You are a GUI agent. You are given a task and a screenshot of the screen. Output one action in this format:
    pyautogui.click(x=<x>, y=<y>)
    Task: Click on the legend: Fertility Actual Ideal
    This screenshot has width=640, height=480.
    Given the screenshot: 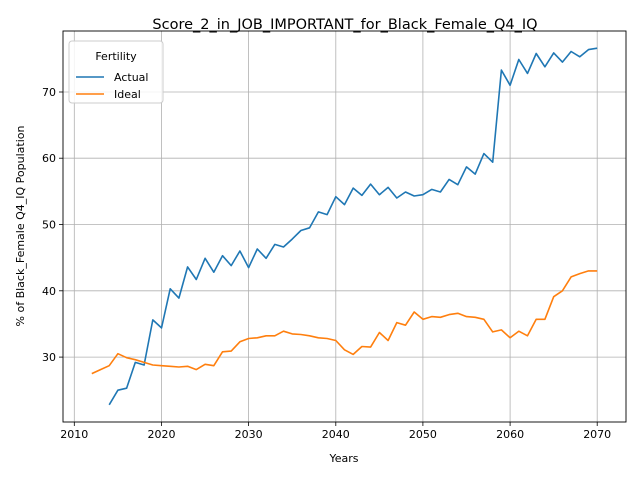 What is the action you would take?
    pyautogui.click(x=116, y=72)
    